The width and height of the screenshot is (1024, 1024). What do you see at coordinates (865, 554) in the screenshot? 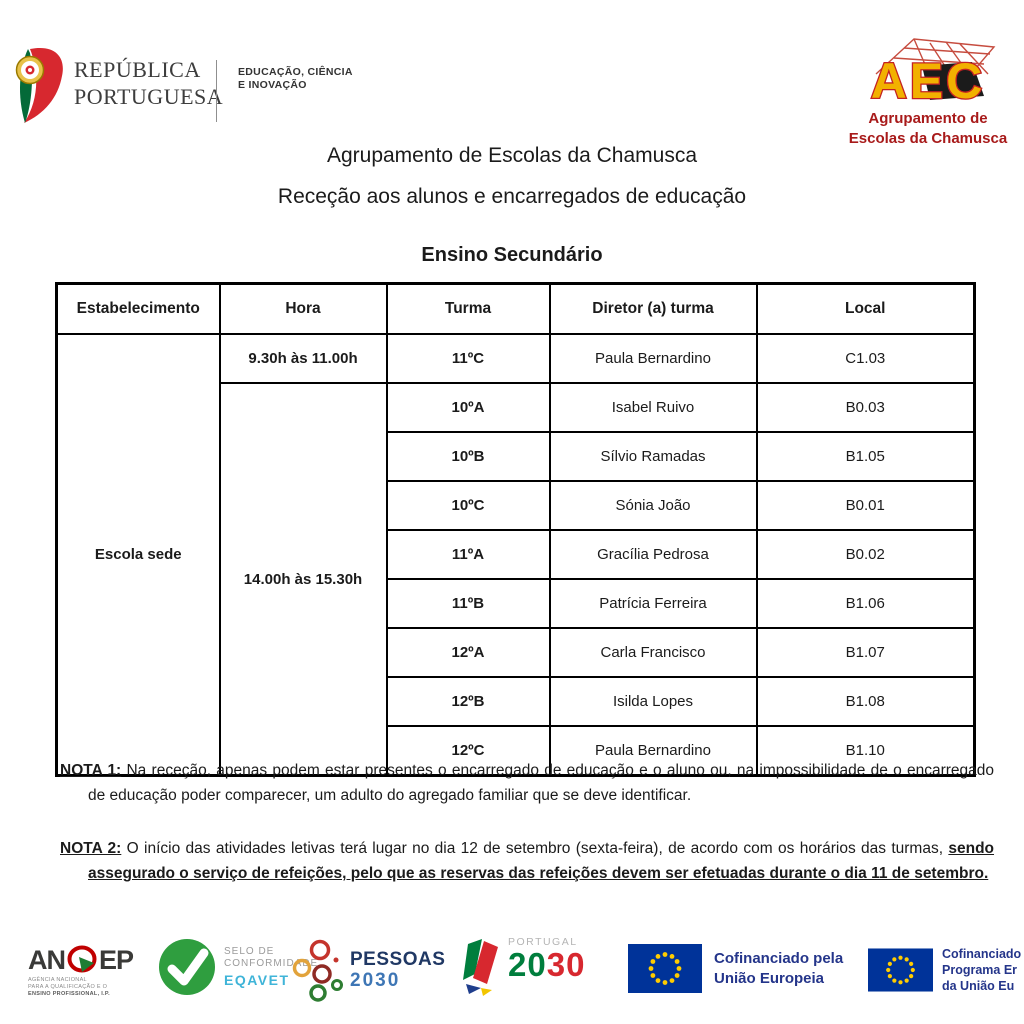
I see `cell-local: B0.02` at bounding box center [865, 554].